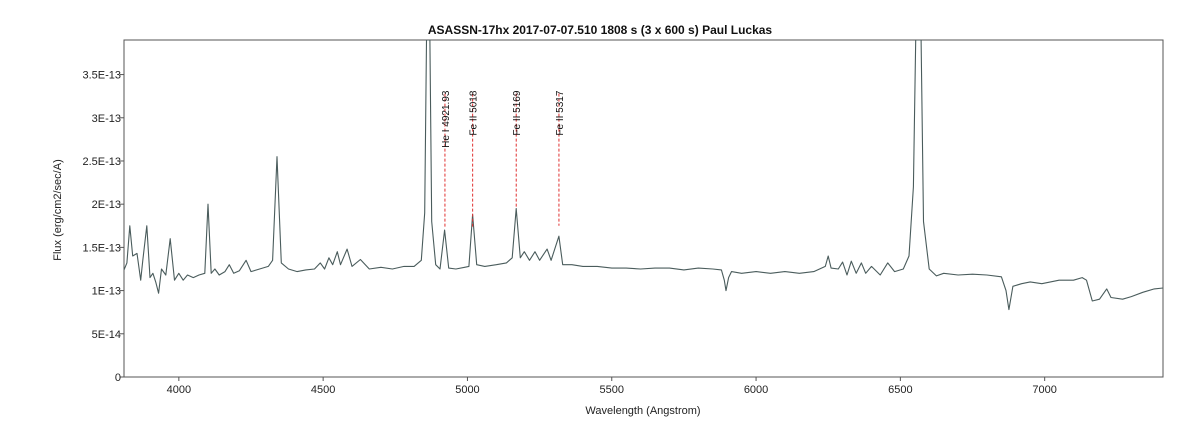 The image size is (1200, 429). I want to click on y-tick-label: 5E-14, so click(106, 335).